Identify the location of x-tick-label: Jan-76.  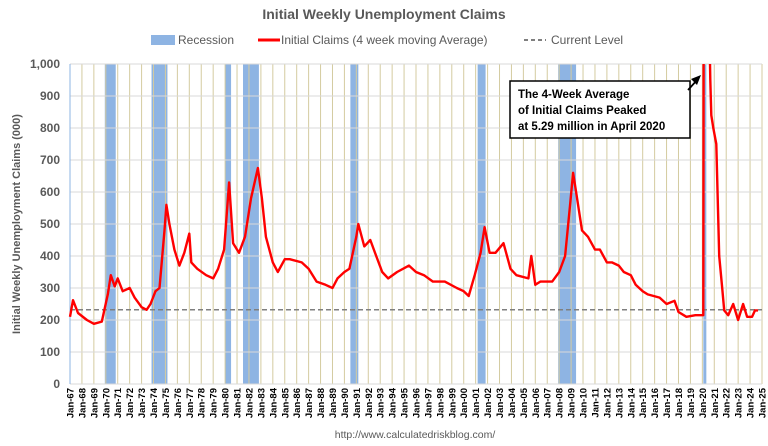
(178, 403).